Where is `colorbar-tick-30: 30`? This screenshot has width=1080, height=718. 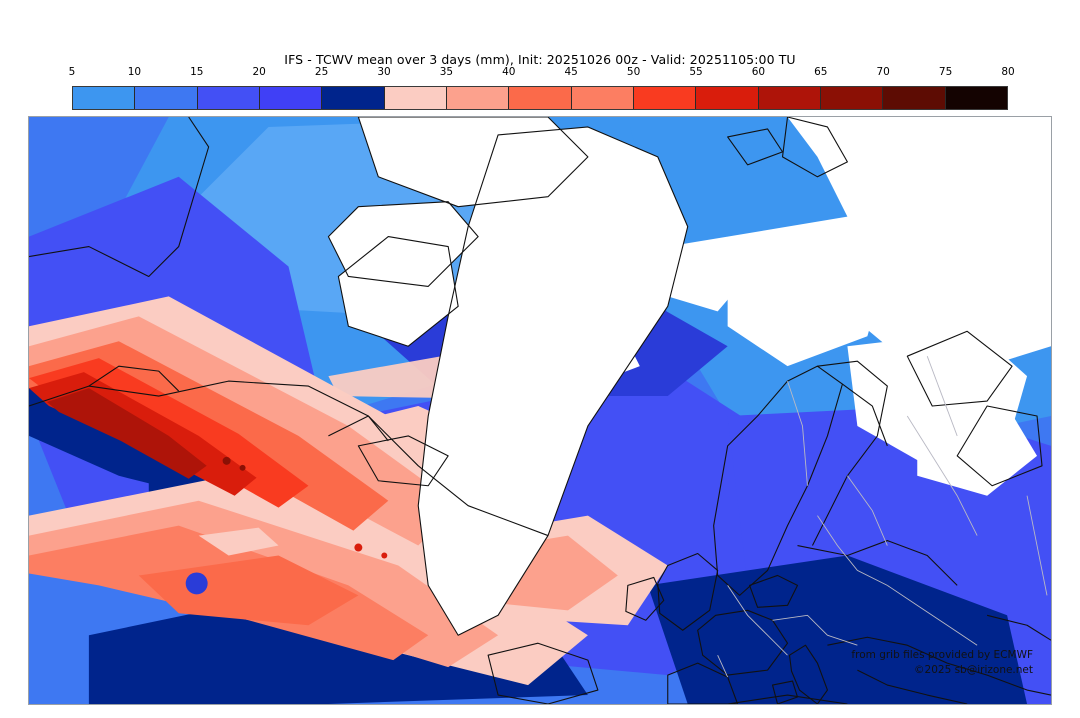
colorbar-tick-30: 30 is located at coordinates (384, 72).